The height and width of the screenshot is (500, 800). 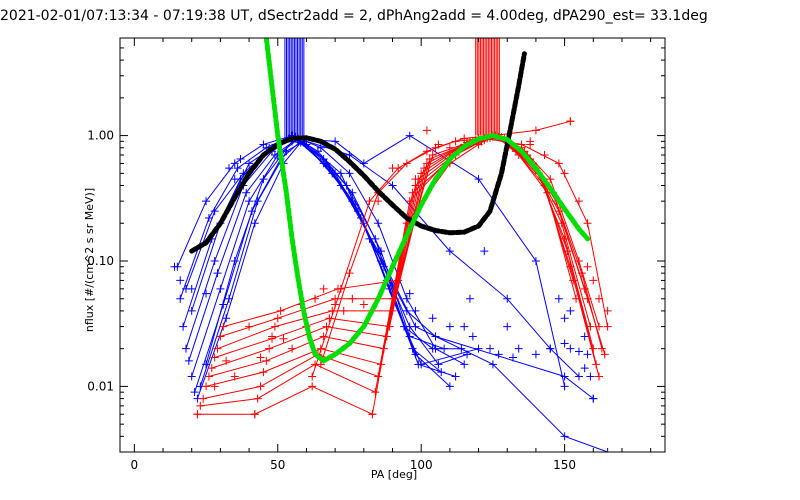 I want to click on y-axis-label: nflux [#/(cm^2 s sr MeV)], so click(x=89, y=260).